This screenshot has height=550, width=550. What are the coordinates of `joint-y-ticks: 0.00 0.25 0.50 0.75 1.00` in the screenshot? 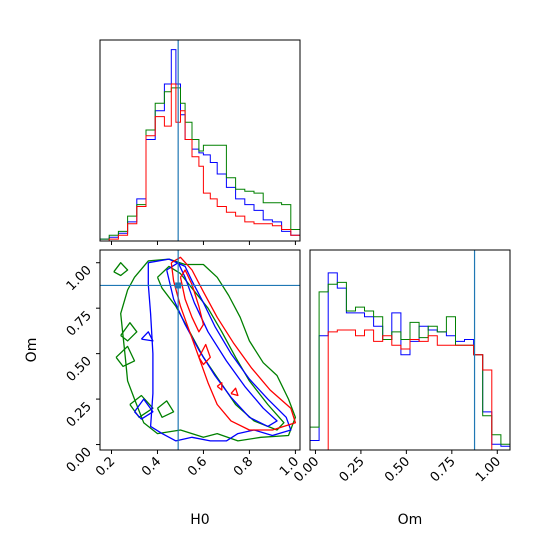 It's located at (82, 369).